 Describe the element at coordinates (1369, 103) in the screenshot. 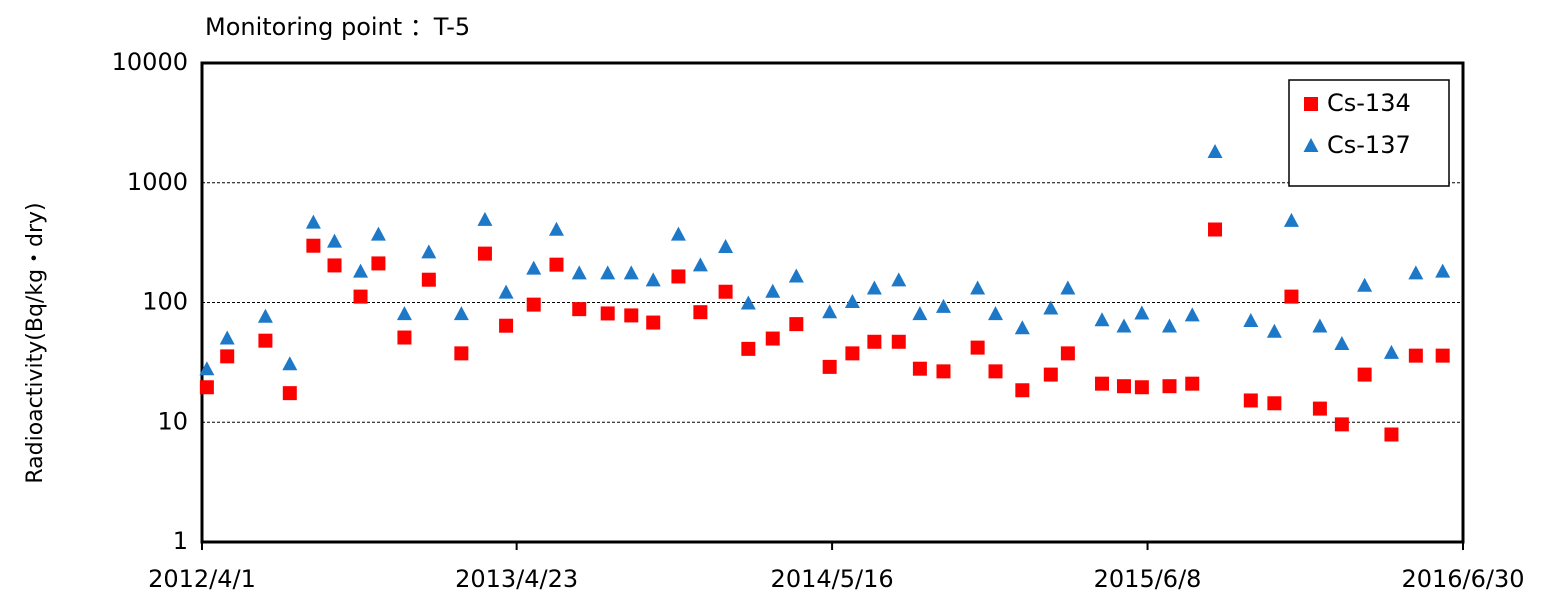

I see `legend-label: Cs-134` at that location.